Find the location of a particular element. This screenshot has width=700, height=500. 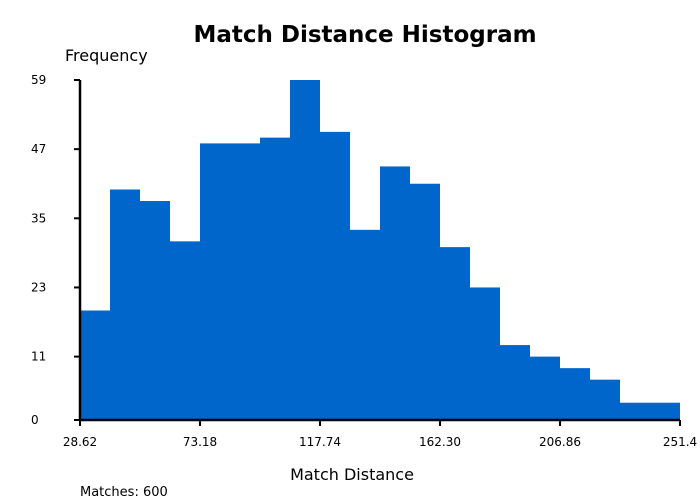

y-tick-label: 47 is located at coordinates (38, 149).